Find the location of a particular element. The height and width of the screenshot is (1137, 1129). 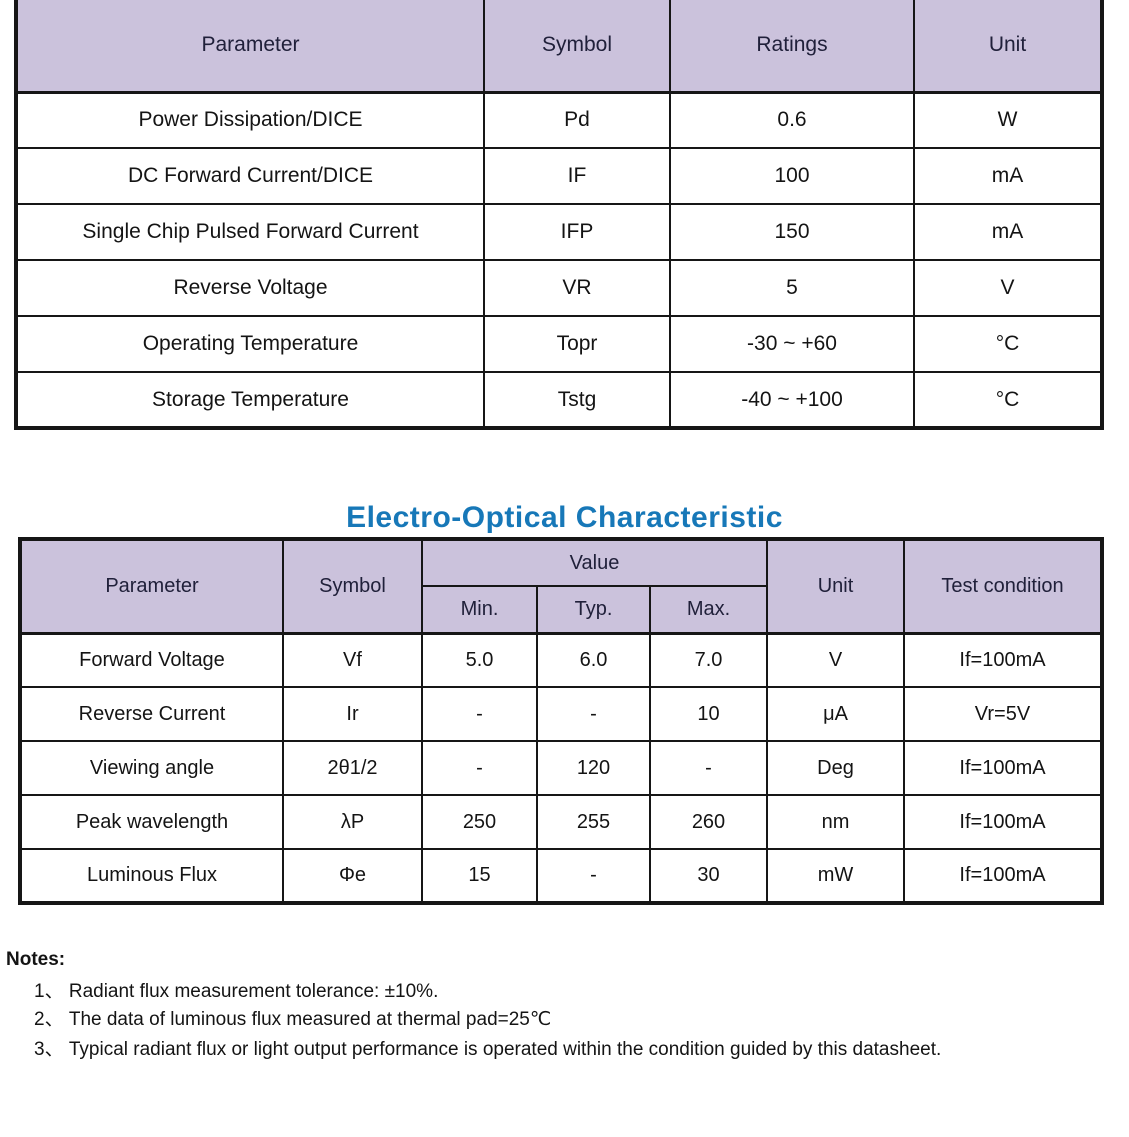

cell-ratings: 0.6 is located at coordinates (792, 120).